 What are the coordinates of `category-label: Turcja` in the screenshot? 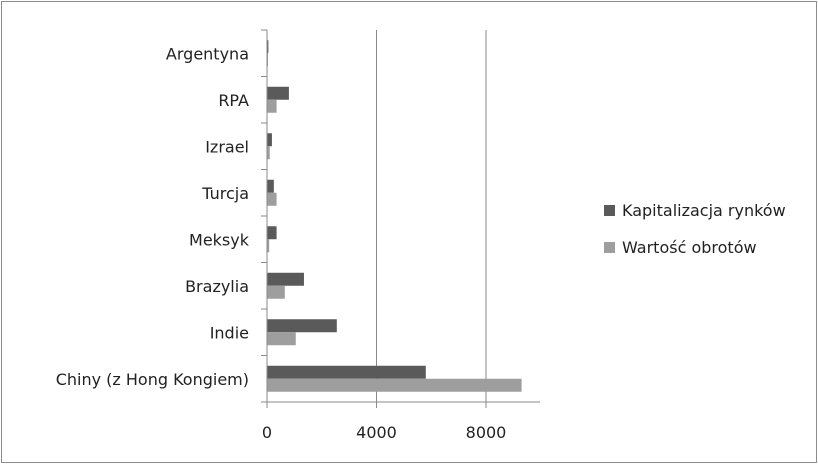 It's located at (225, 193).